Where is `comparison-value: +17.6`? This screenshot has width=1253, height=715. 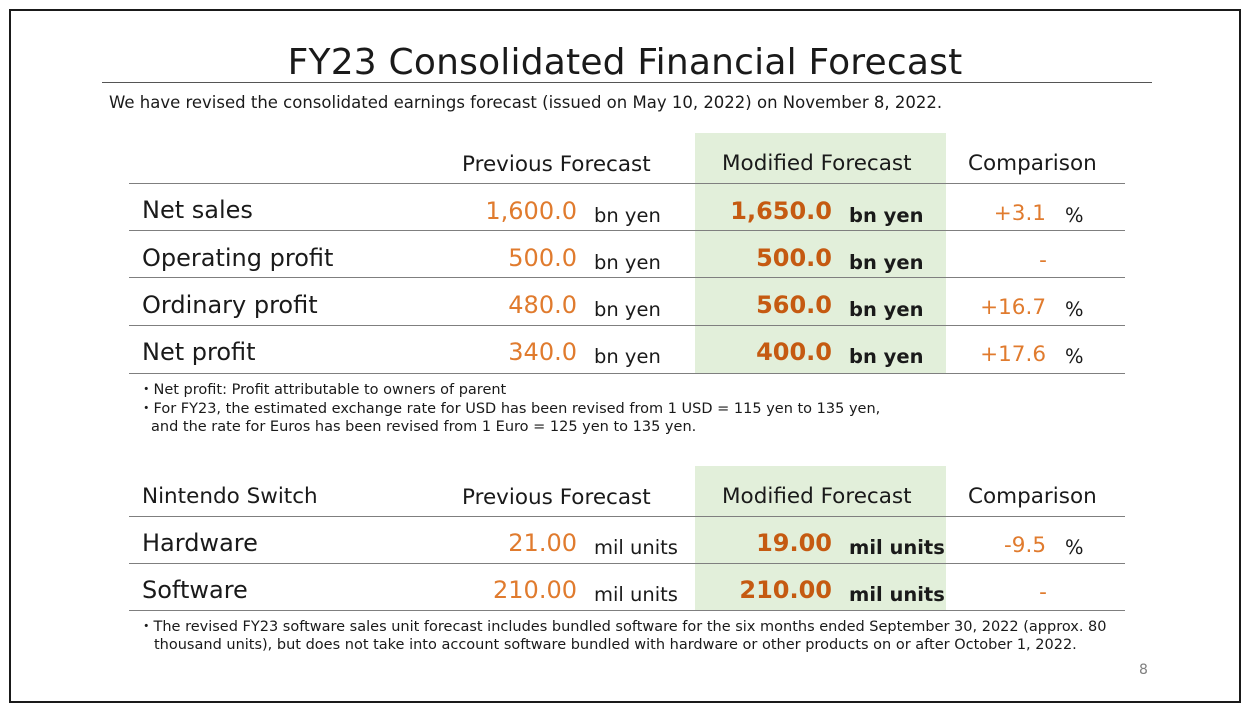
comparison-value: +17.6 is located at coordinates (1013, 354).